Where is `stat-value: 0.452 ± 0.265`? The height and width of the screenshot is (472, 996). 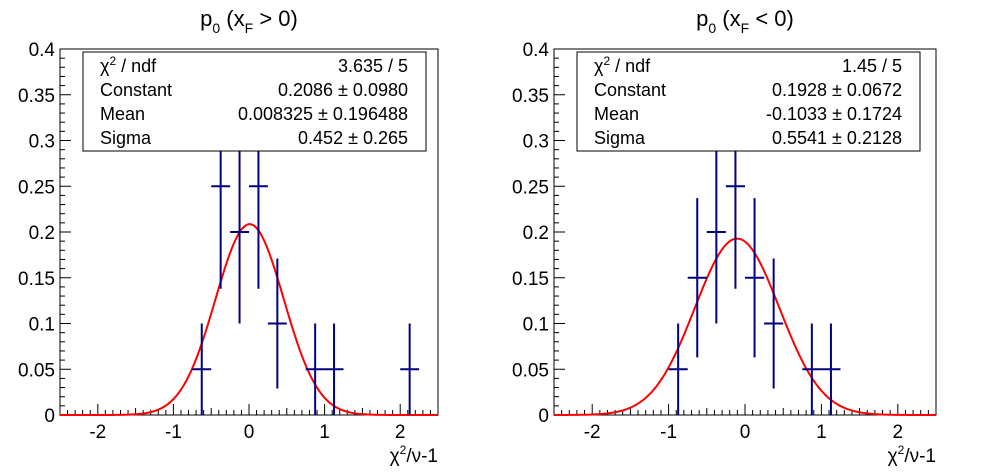 stat-value: 0.452 ± 0.265 is located at coordinates (353, 138).